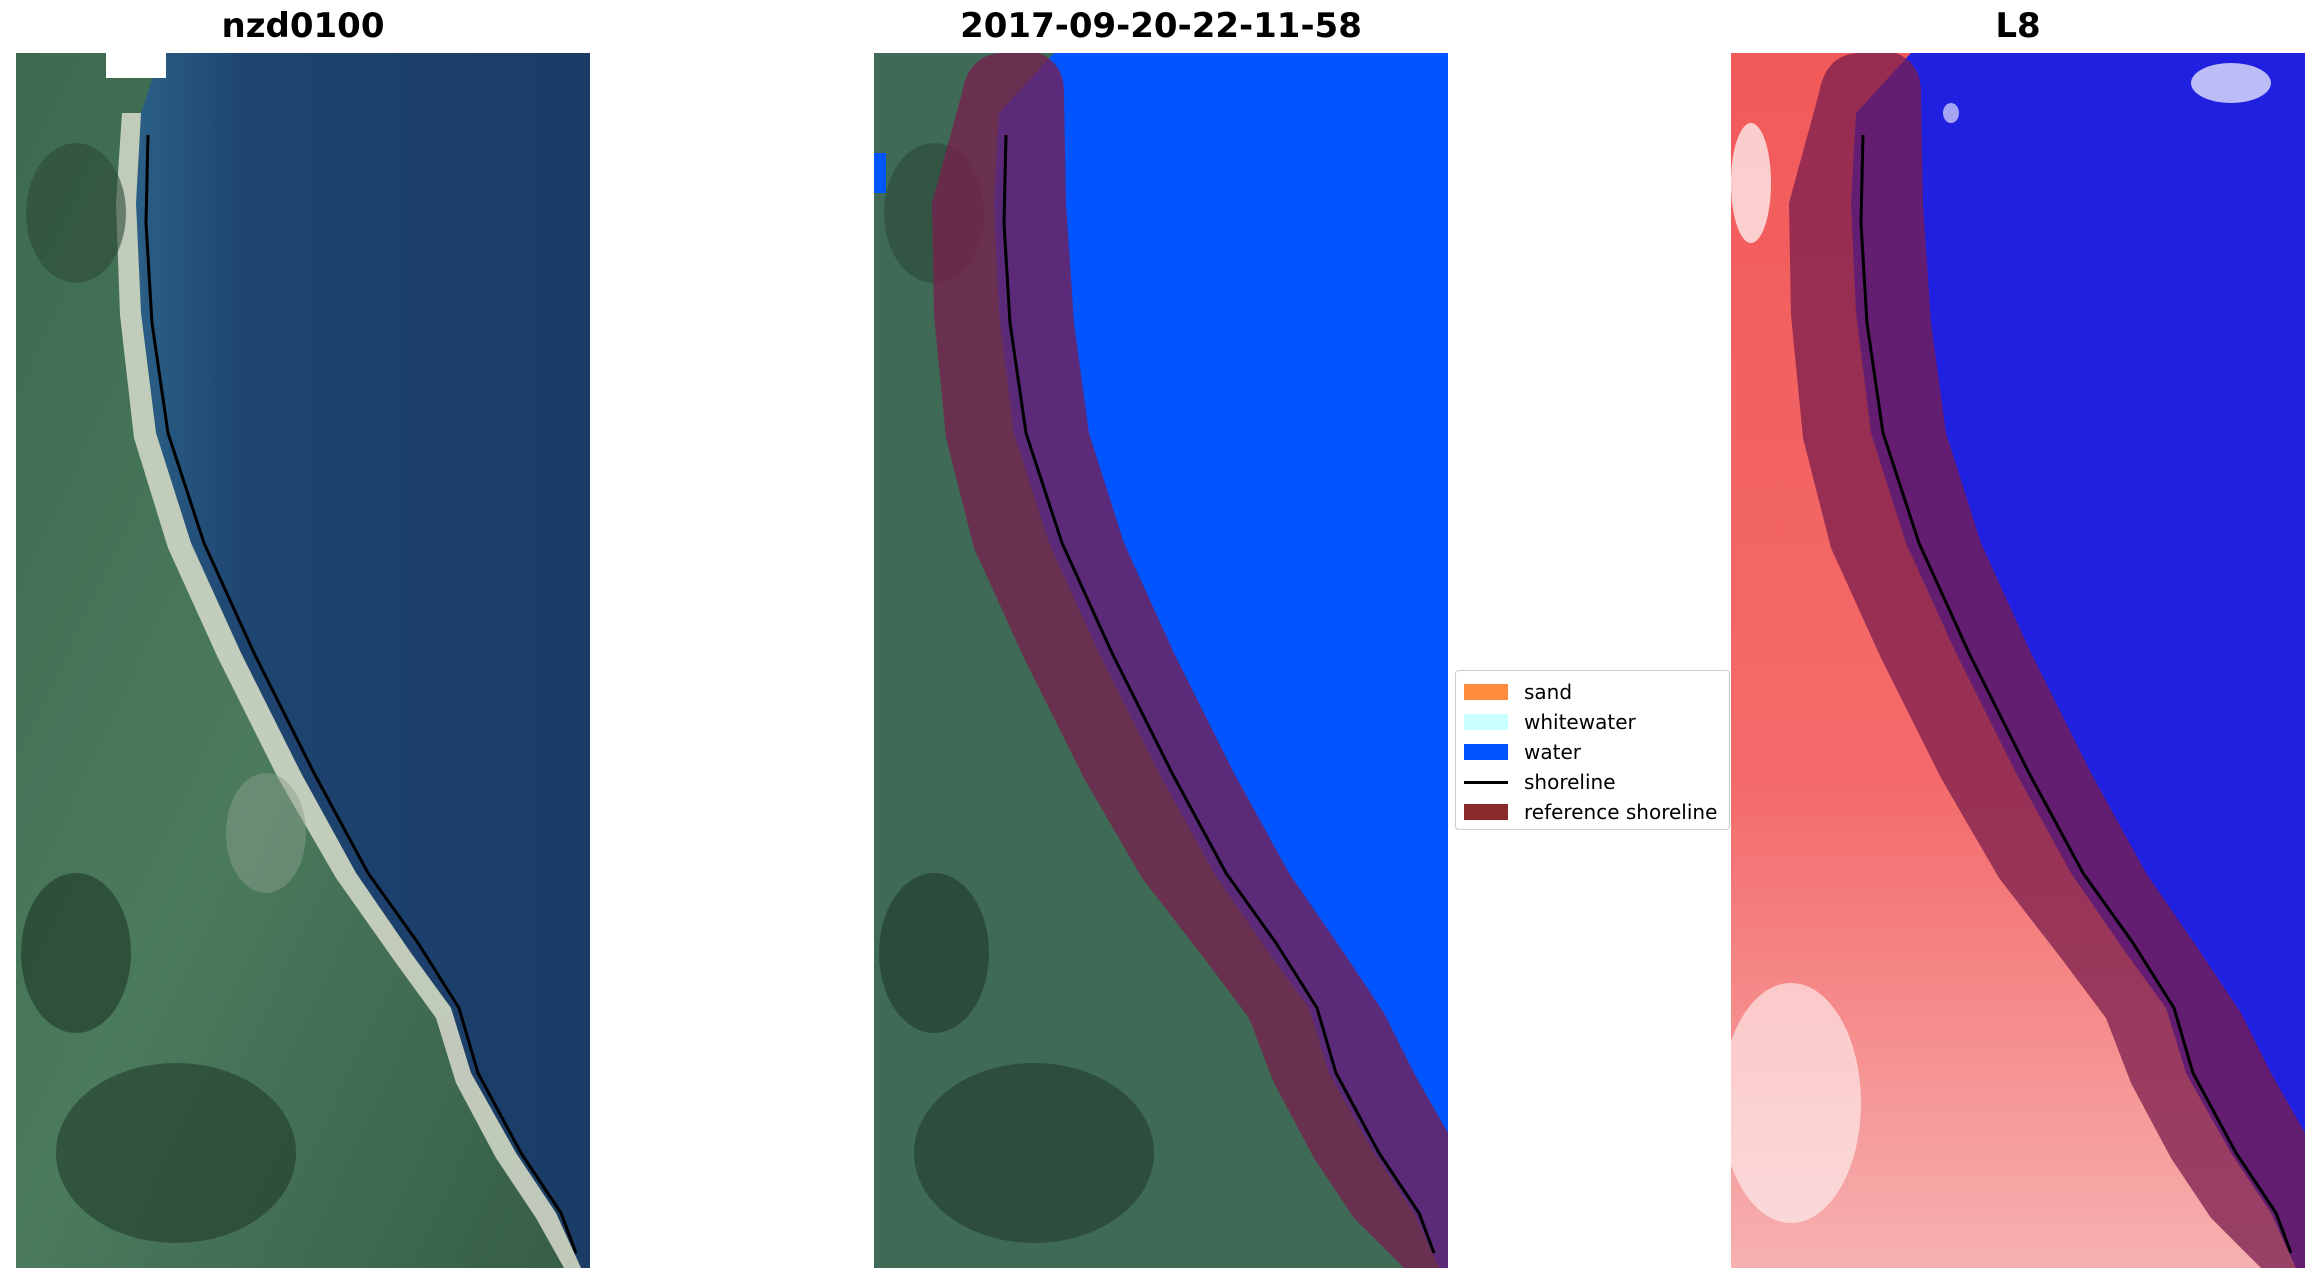 This screenshot has height=1283, width=2317. What do you see at coordinates (1486, 692) in the screenshot?
I see `sand-swatch` at bounding box center [1486, 692].